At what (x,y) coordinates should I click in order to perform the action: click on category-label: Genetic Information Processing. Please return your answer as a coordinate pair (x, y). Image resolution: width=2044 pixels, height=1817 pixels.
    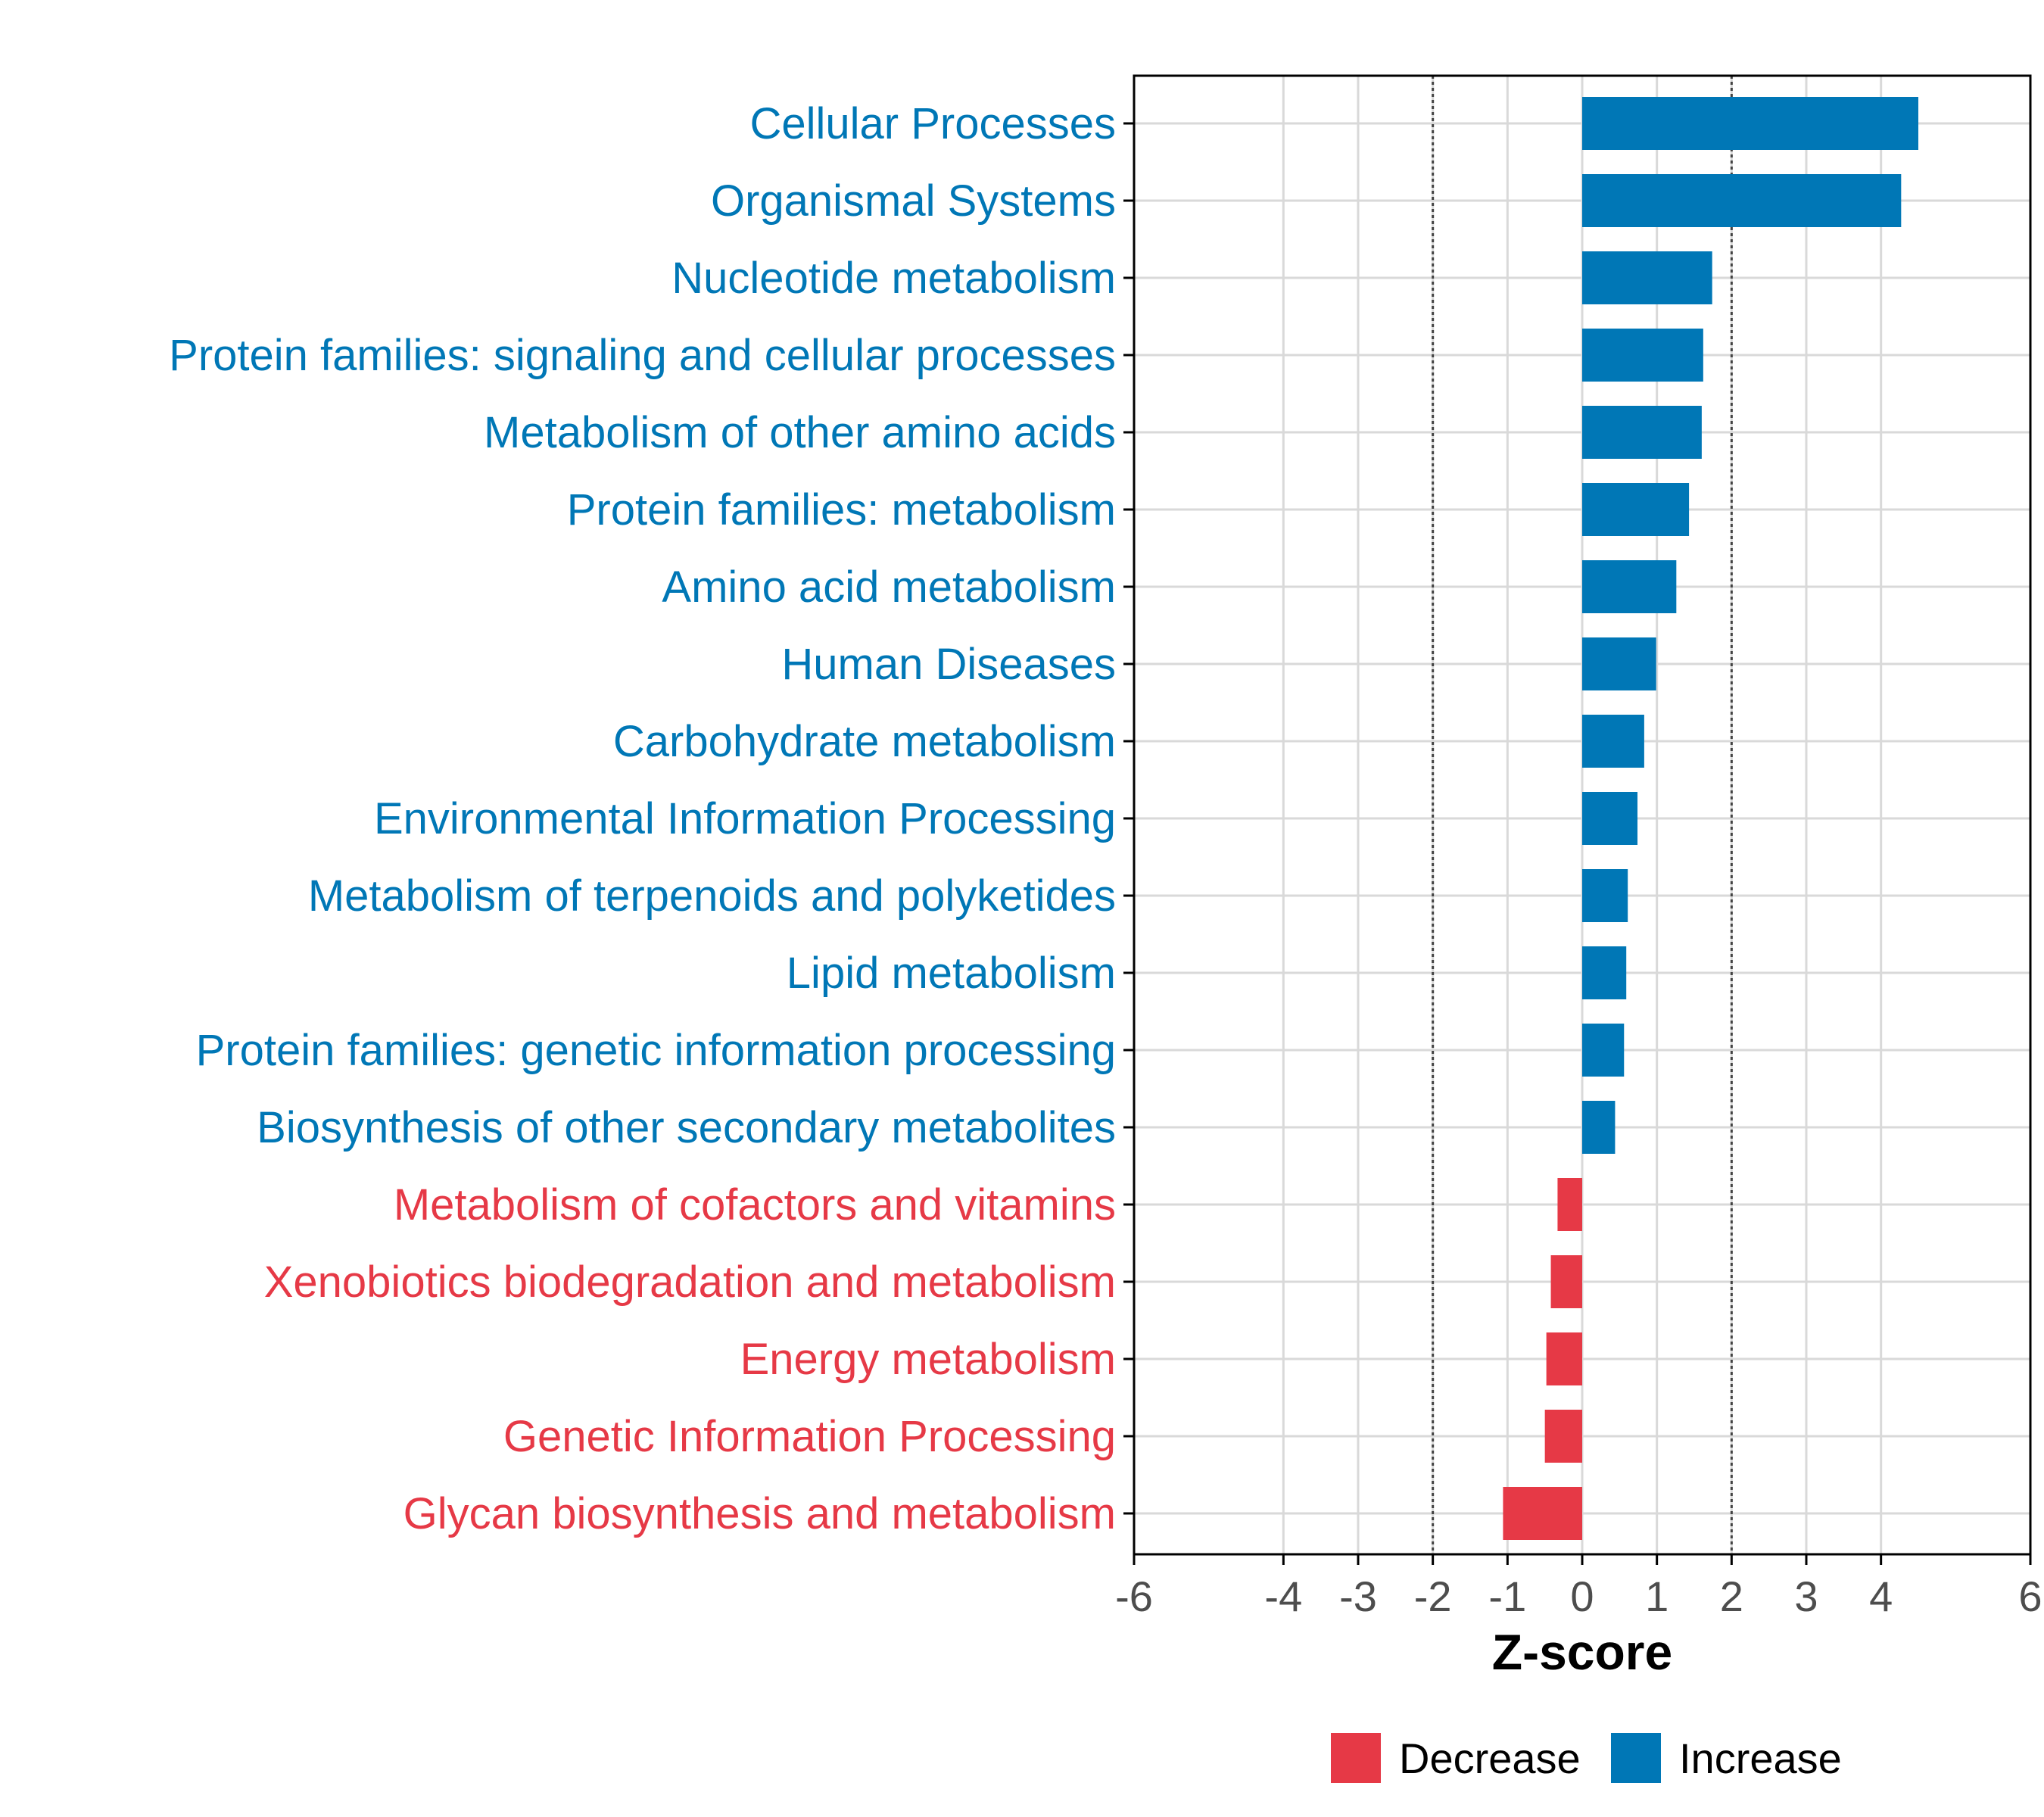
    Looking at the image, I should click on (809, 1436).